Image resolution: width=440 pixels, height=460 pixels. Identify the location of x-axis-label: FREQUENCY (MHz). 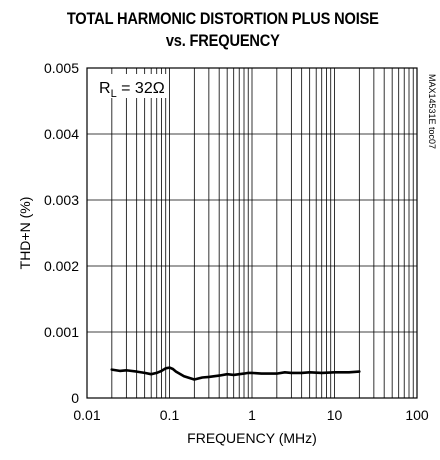
(252, 438).